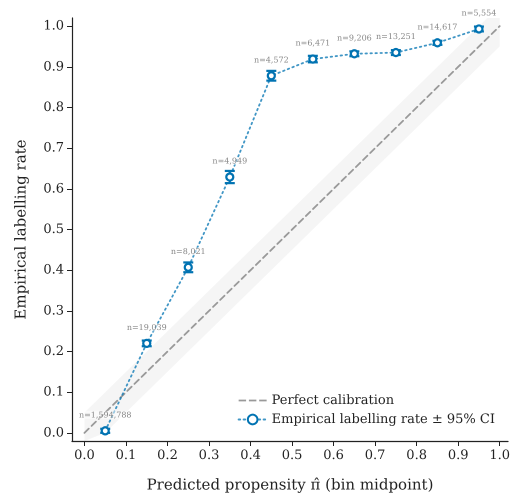 This screenshot has width=514, height=503. I want to click on x-tick-label: 0.5, so click(292, 455).